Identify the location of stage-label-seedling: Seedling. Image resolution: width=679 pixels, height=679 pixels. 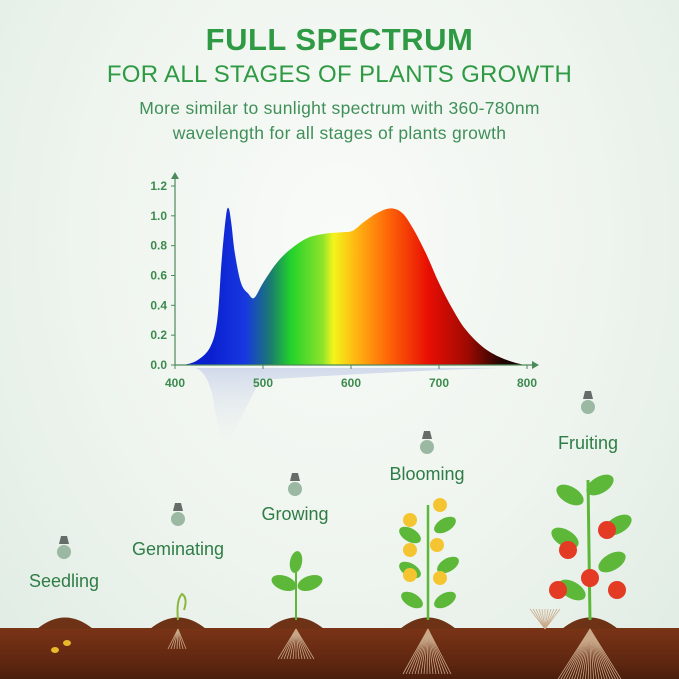
(64, 581).